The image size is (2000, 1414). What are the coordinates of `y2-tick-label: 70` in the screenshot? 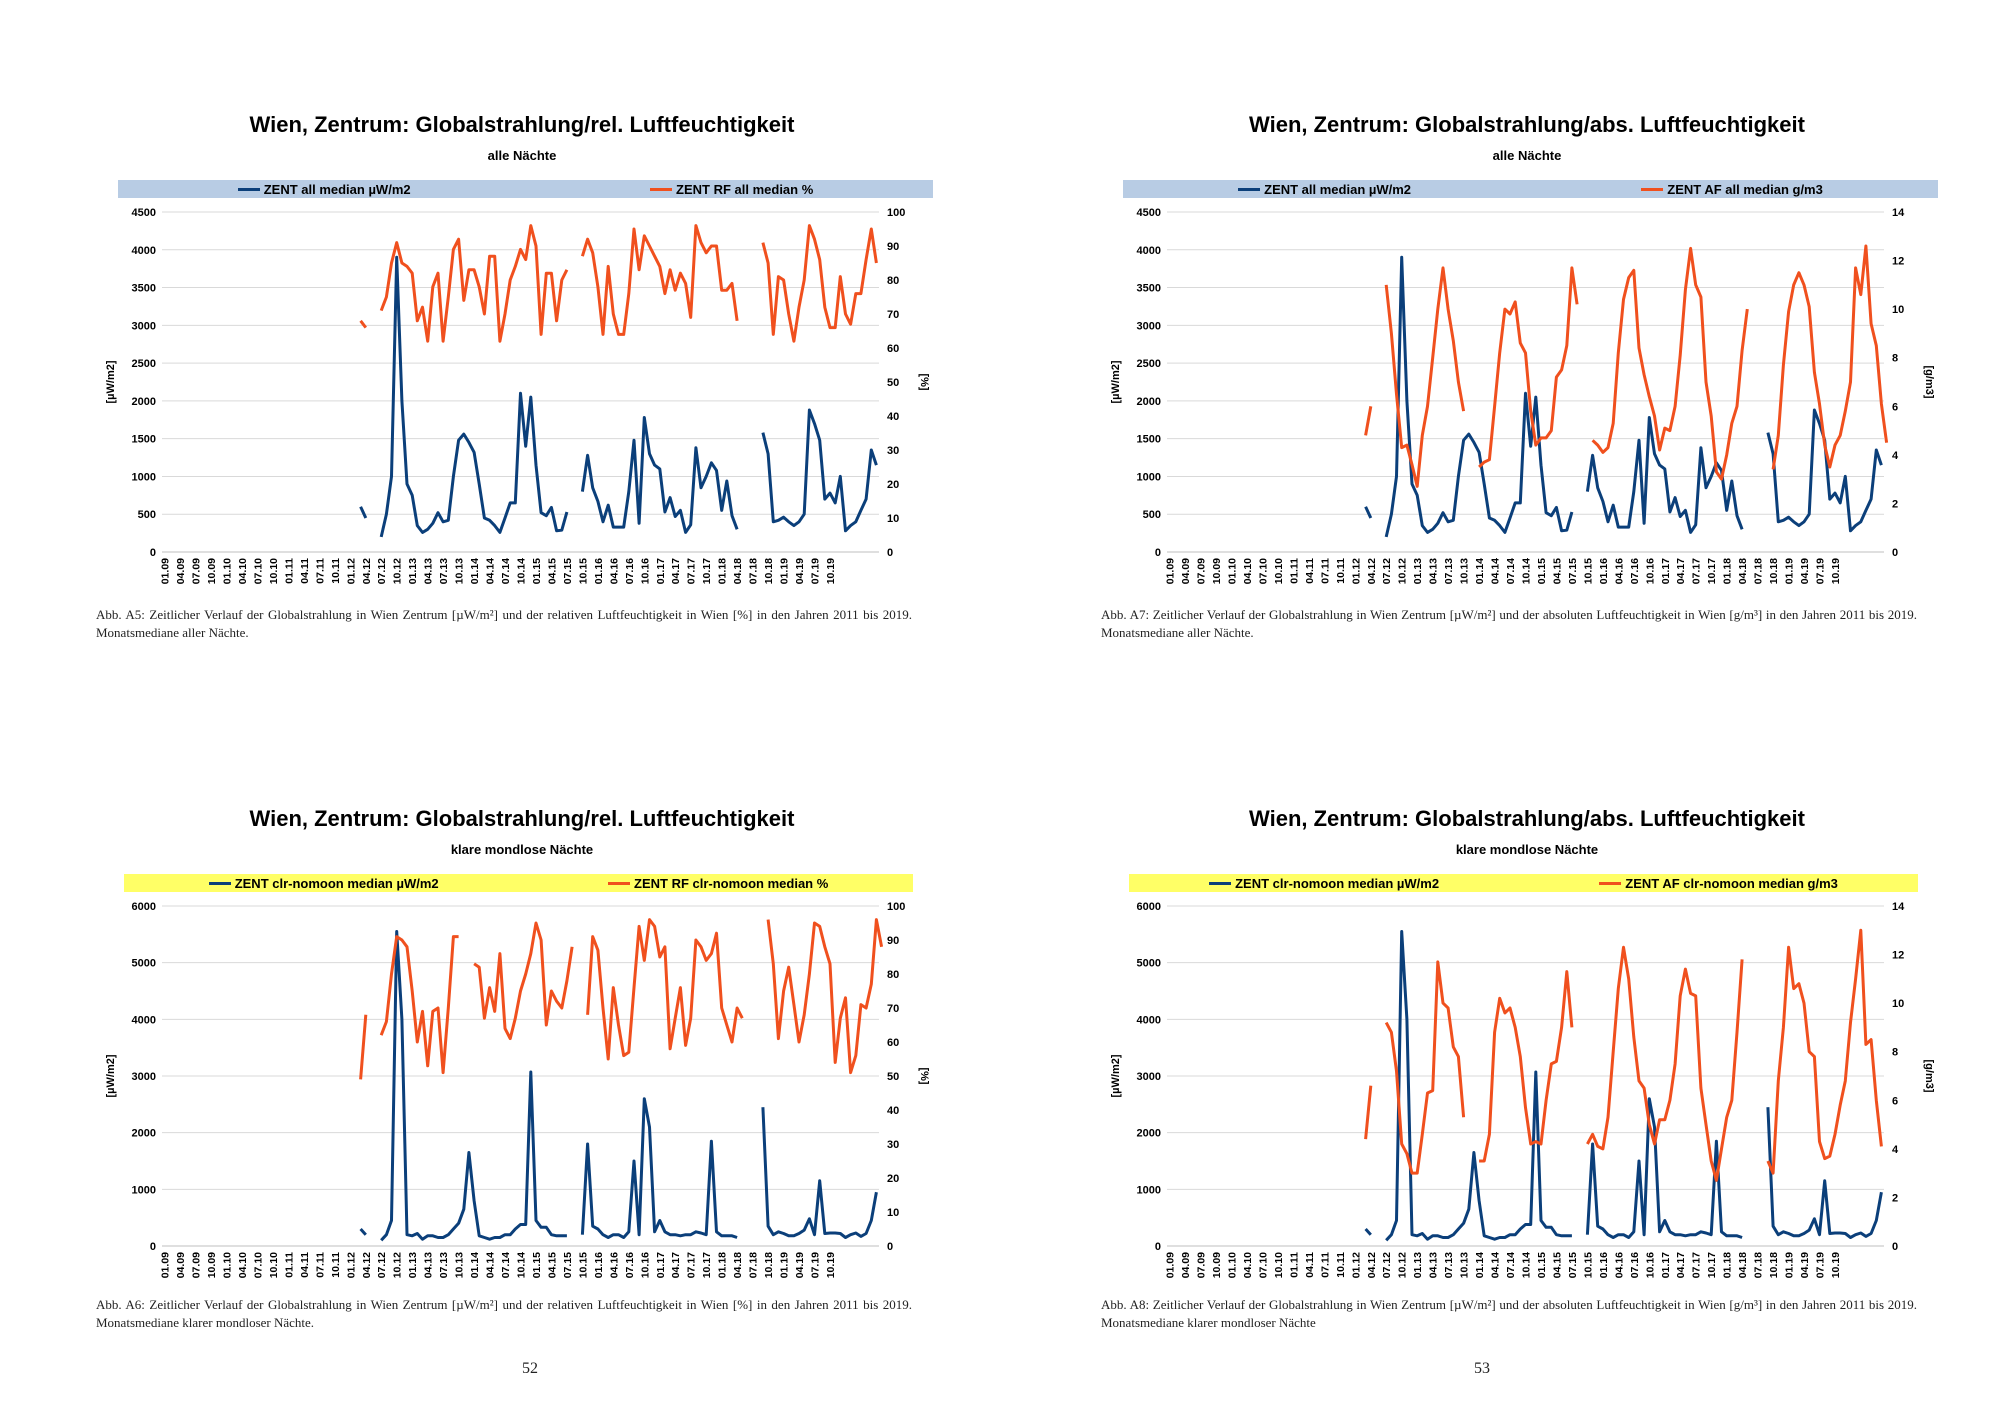 It's located at (893, 1009).